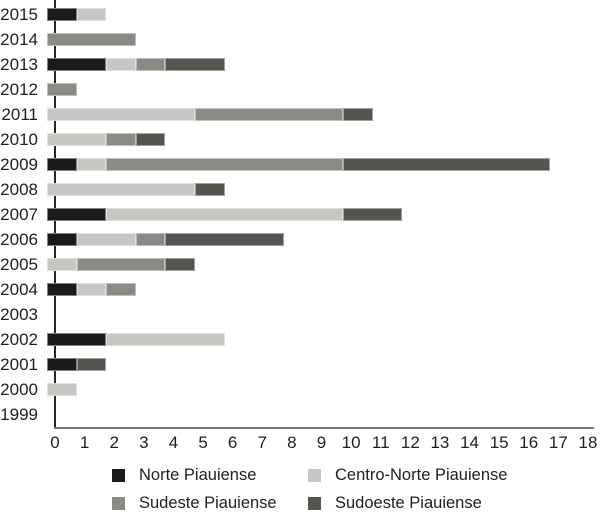 The width and height of the screenshot is (600, 520). What do you see at coordinates (292, 442) in the screenshot?
I see `x-axis-tick-label: 8` at bounding box center [292, 442].